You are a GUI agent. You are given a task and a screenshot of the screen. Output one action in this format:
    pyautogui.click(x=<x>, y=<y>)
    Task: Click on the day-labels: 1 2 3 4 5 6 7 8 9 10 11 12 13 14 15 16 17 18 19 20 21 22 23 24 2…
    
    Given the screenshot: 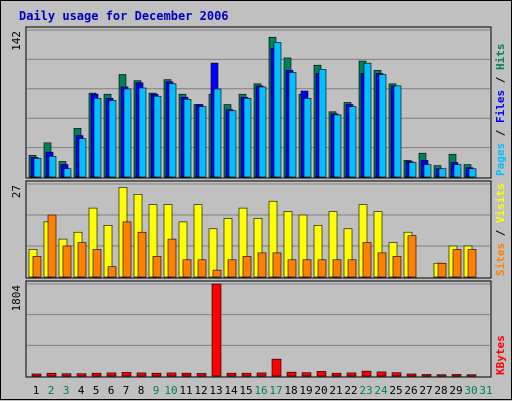 What is the action you would take?
    pyautogui.click(x=263, y=390)
    